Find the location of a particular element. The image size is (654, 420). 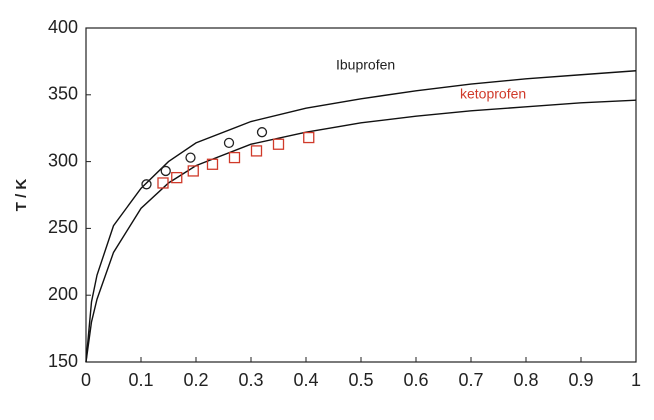

y-axis-label: T / K is located at coordinates (21, 195).